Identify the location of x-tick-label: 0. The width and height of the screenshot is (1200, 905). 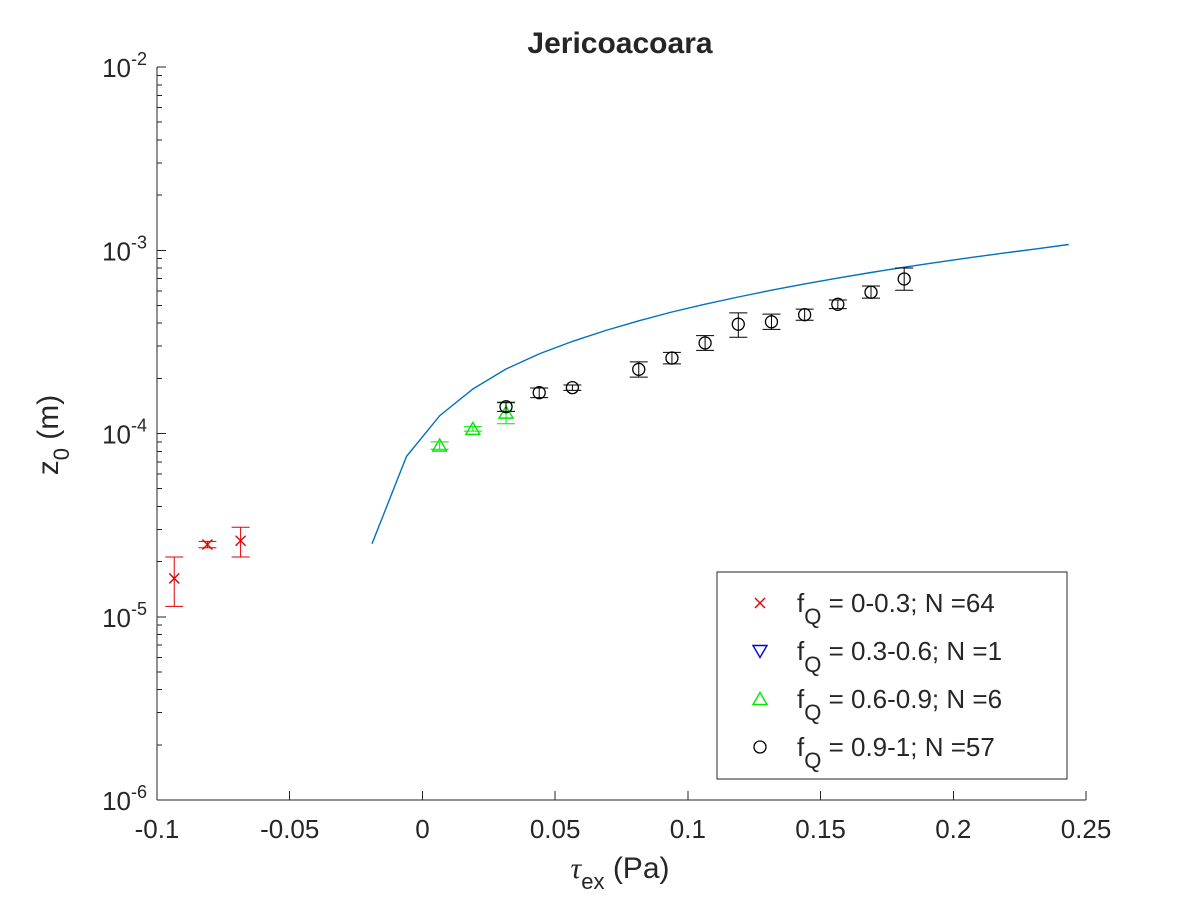
(422, 829).